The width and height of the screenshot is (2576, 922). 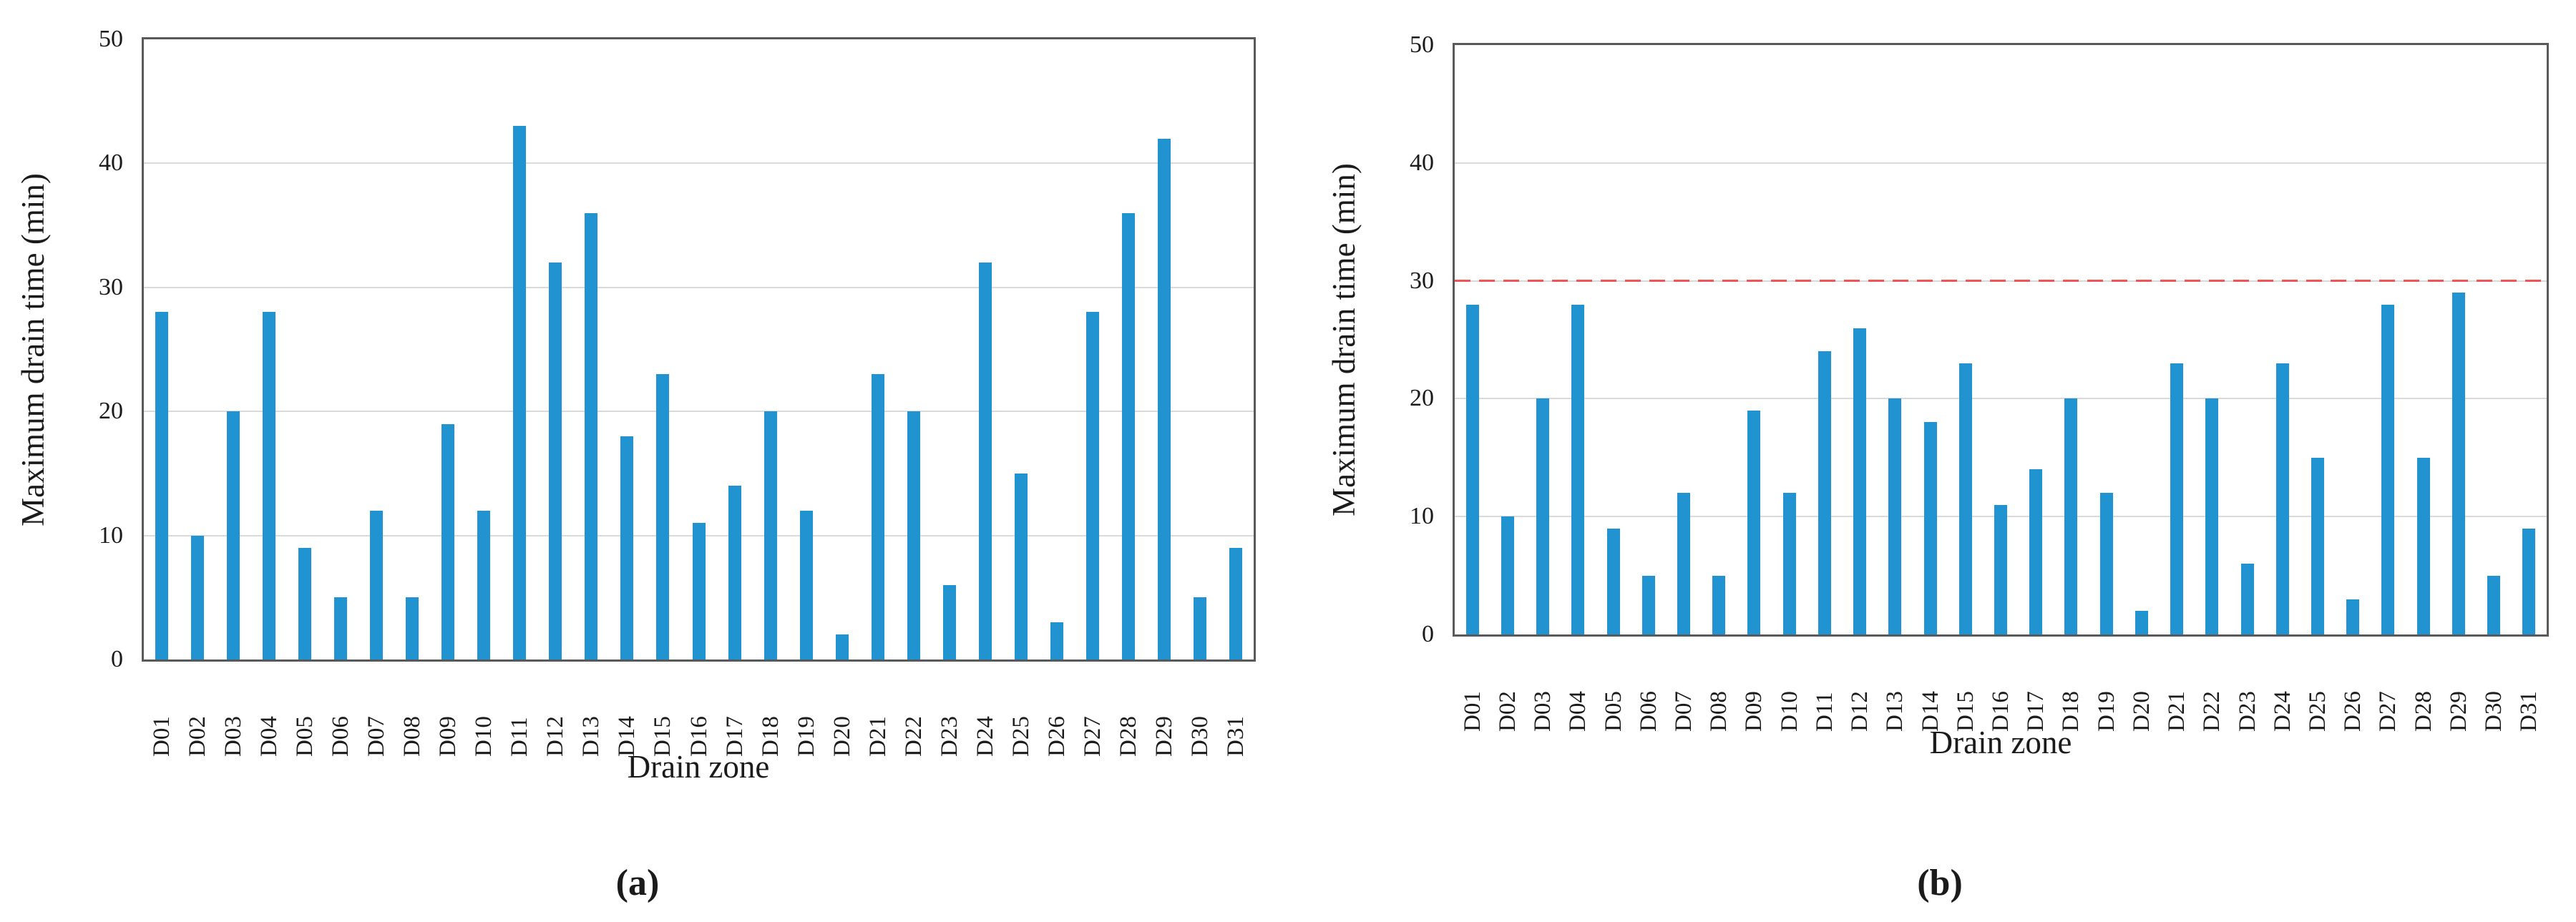 What do you see at coordinates (1648, 711) in the screenshot?
I see `x-tick-D06: D06` at bounding box center [1648, 711].